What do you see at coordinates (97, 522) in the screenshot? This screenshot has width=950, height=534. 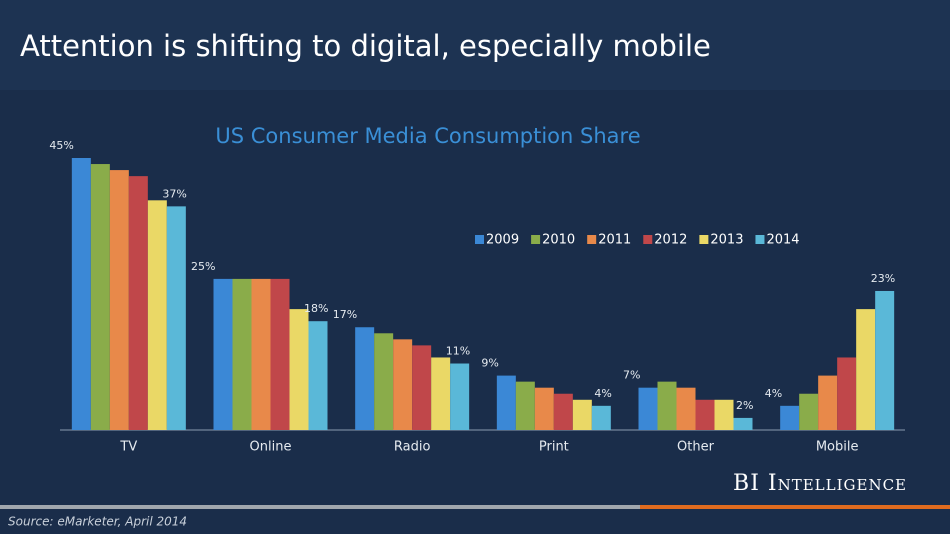 I see `source: Source: eMarketer, April 2014` at bounding box center [97, 522].